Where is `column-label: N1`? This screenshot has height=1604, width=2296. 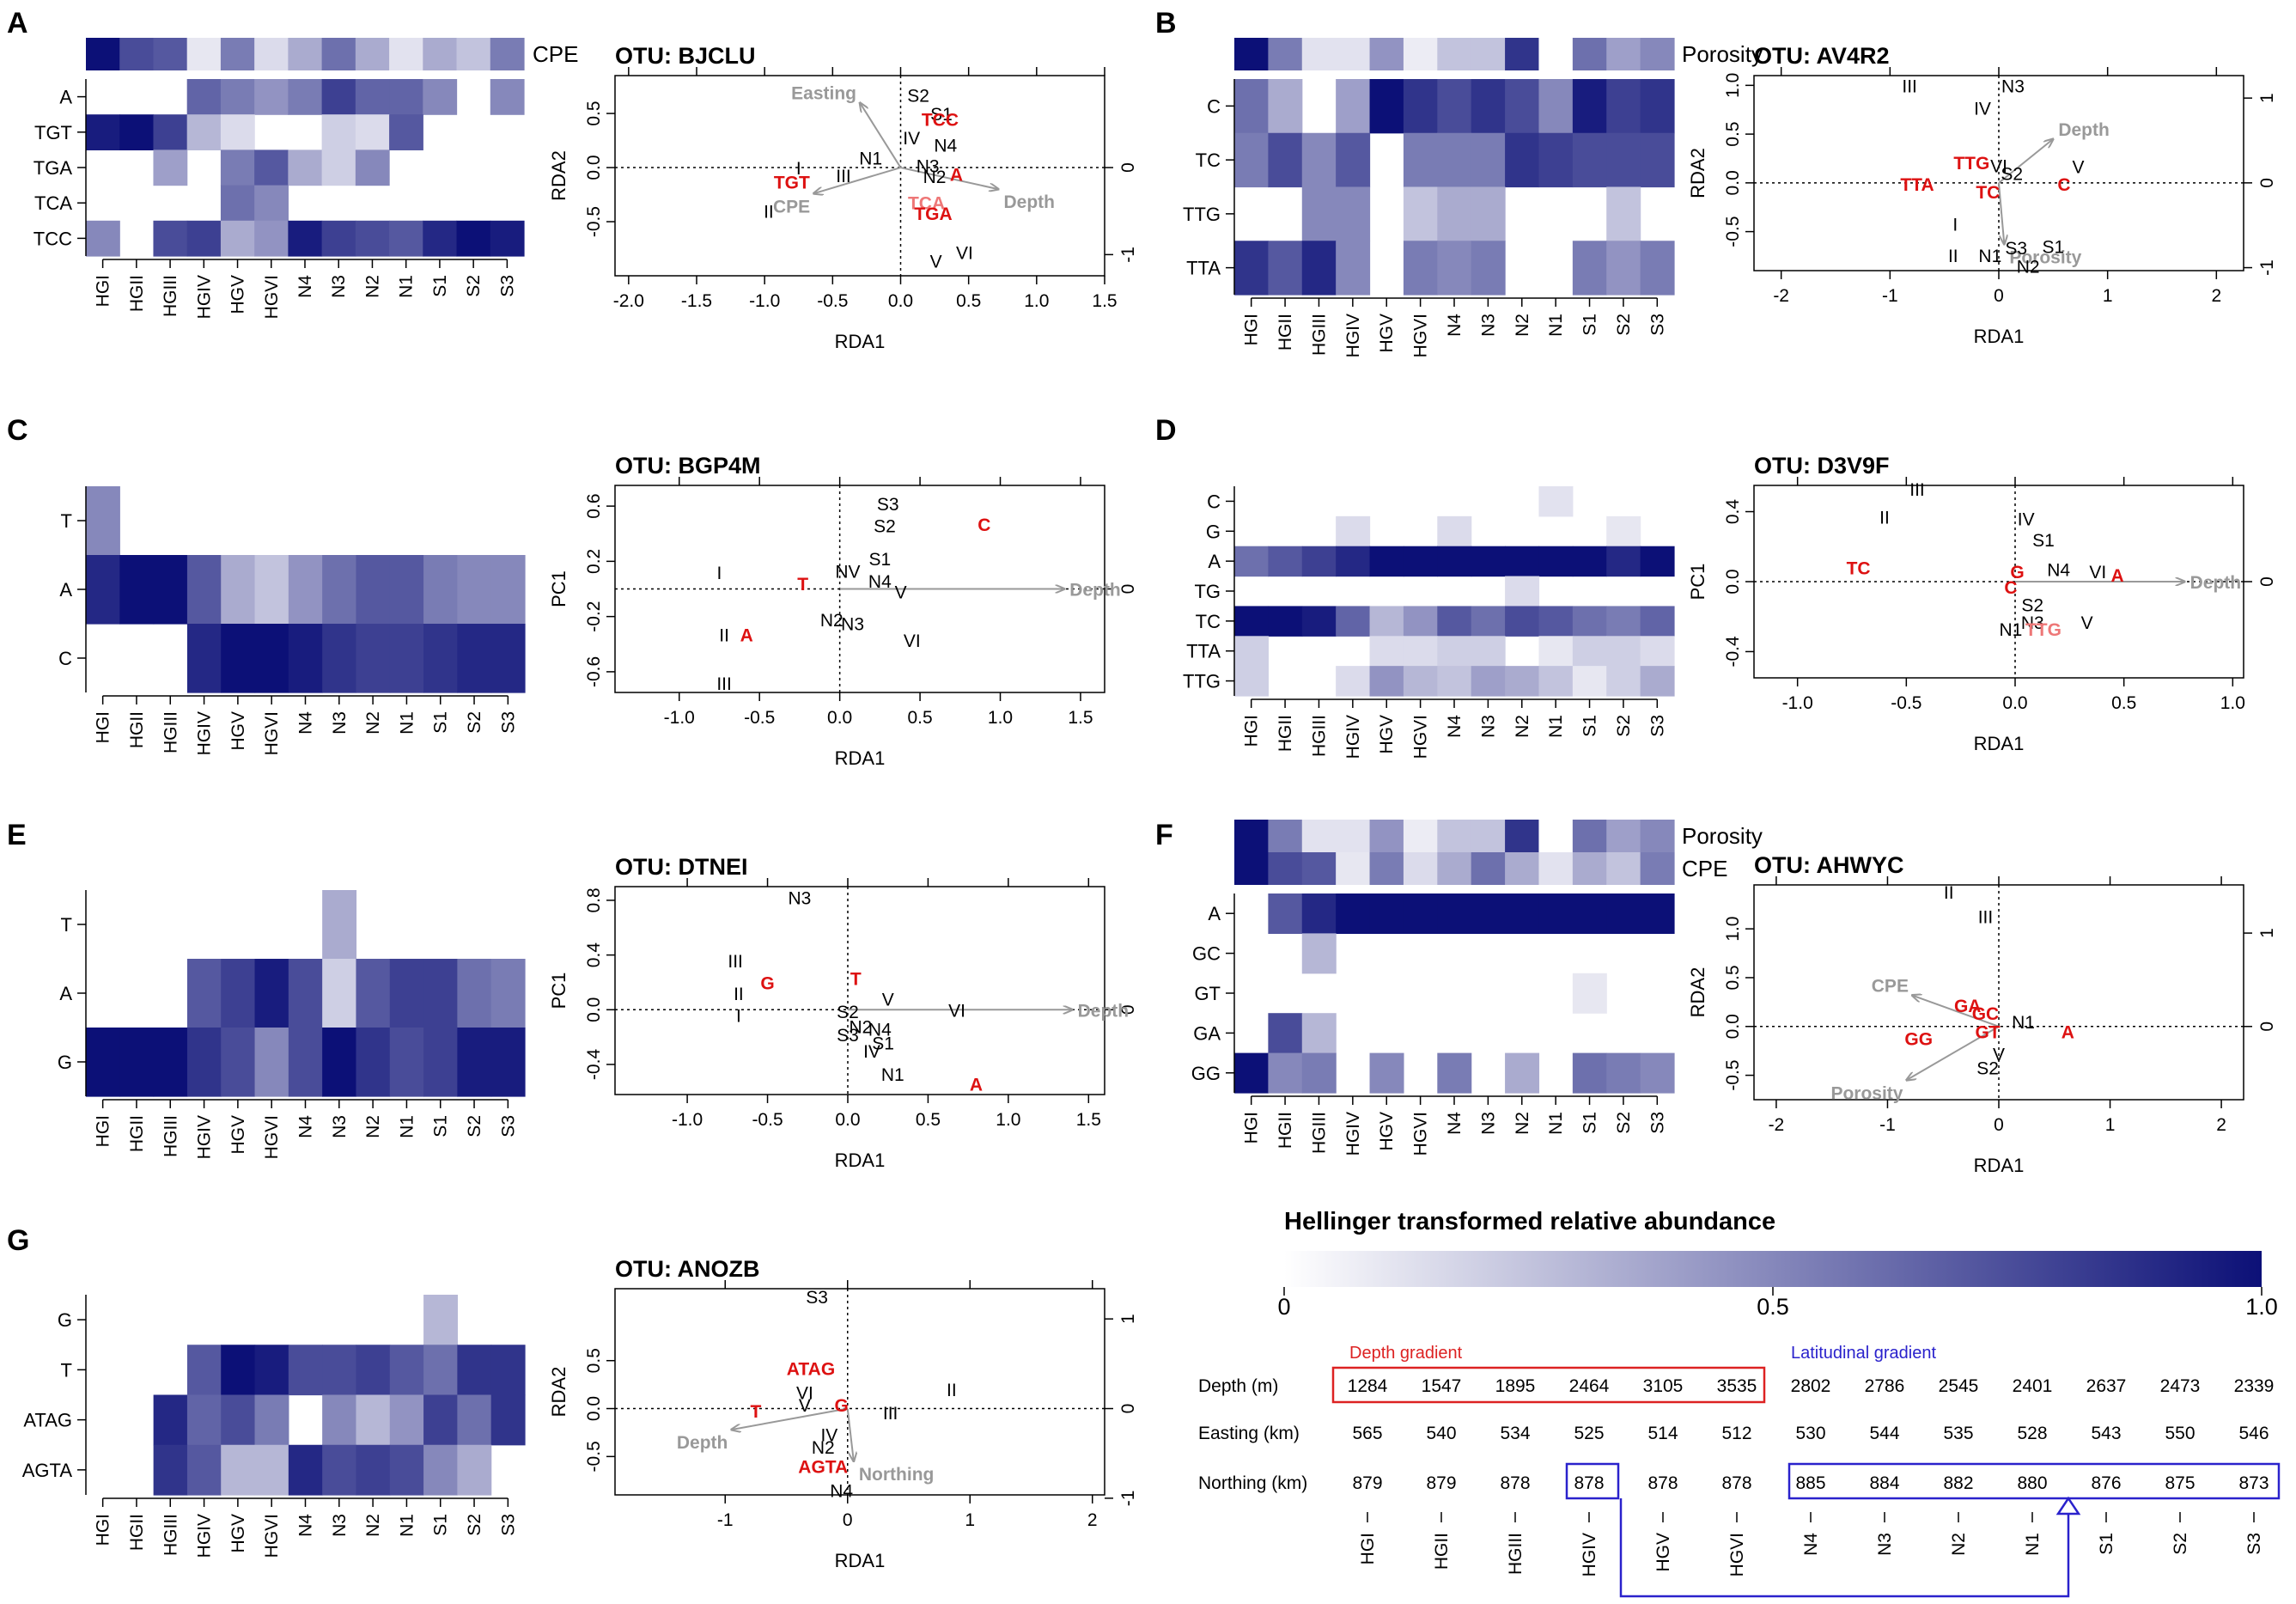
column-label: N1 is located at coordinates (1556, 726).